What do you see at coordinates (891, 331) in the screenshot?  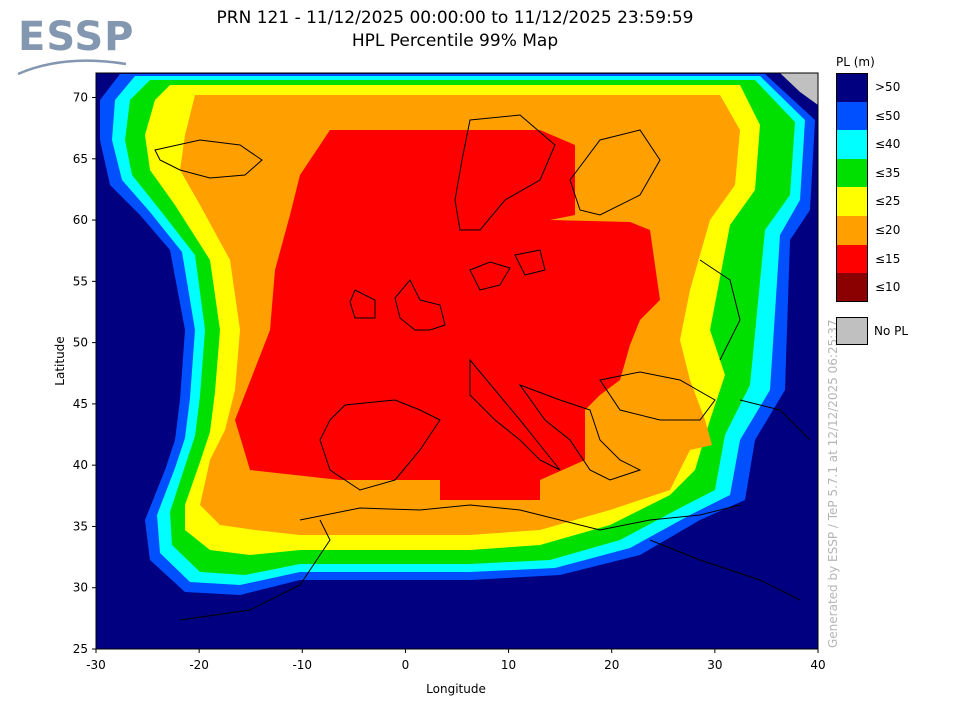 I see `legend-label-no-pl: No PL` at bounding box center [891, 331].